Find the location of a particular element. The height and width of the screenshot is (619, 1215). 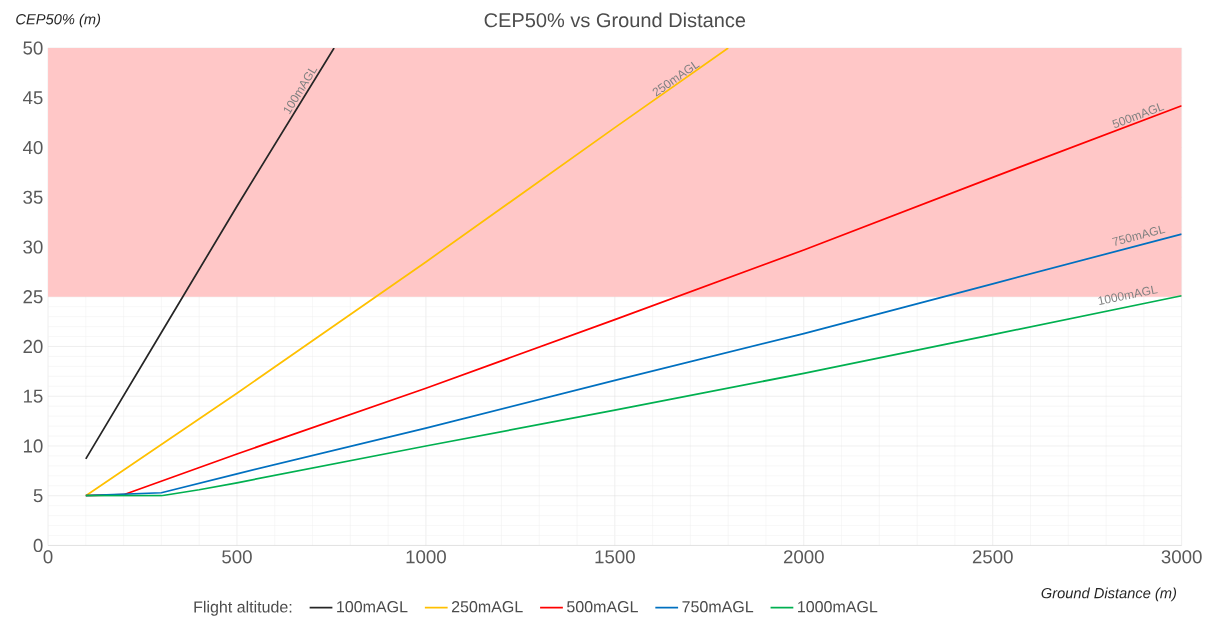

y-axis-title: CEP50% (m) is located at coordinates (58, 20).